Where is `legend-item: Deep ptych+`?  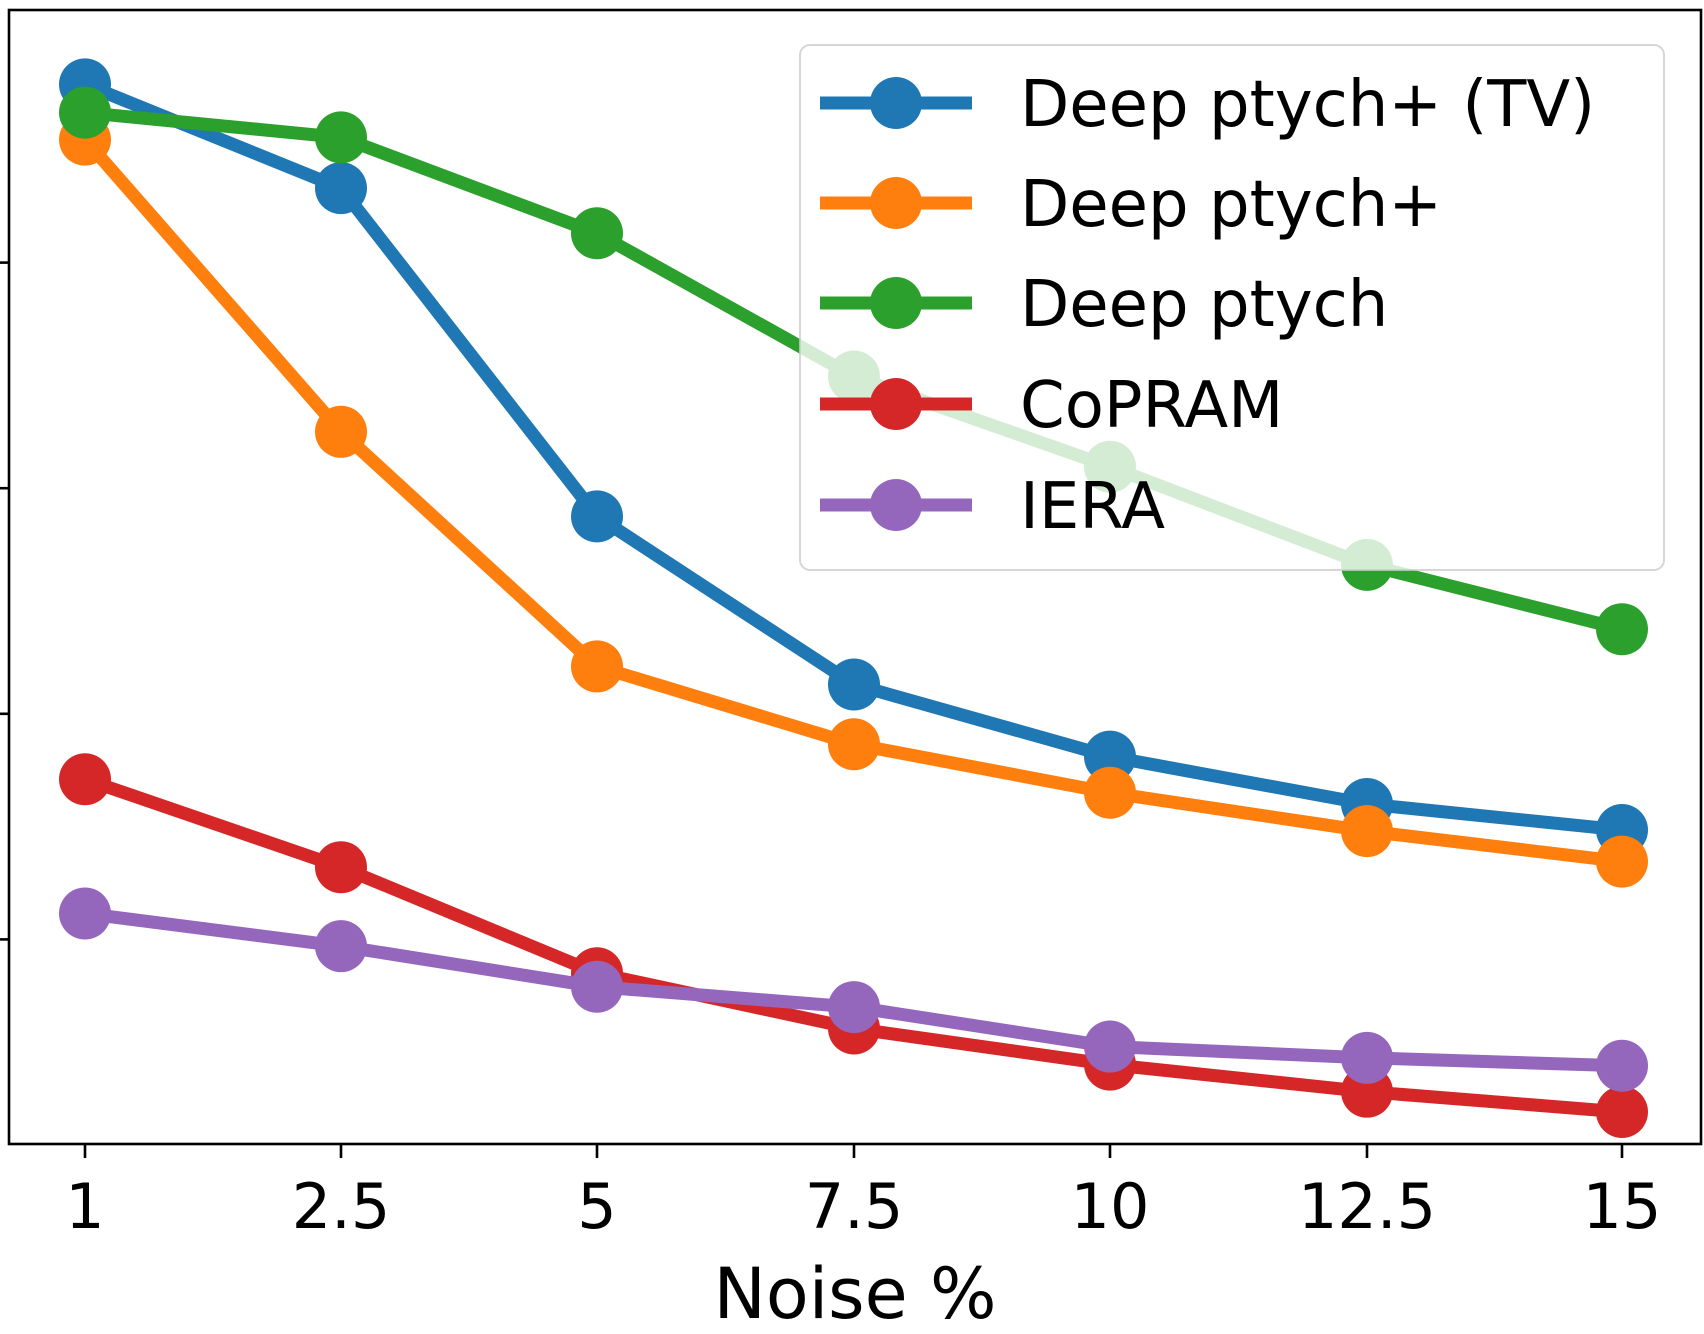 legend-item: Deep ptych+ is located at coordinates (1131, 205).